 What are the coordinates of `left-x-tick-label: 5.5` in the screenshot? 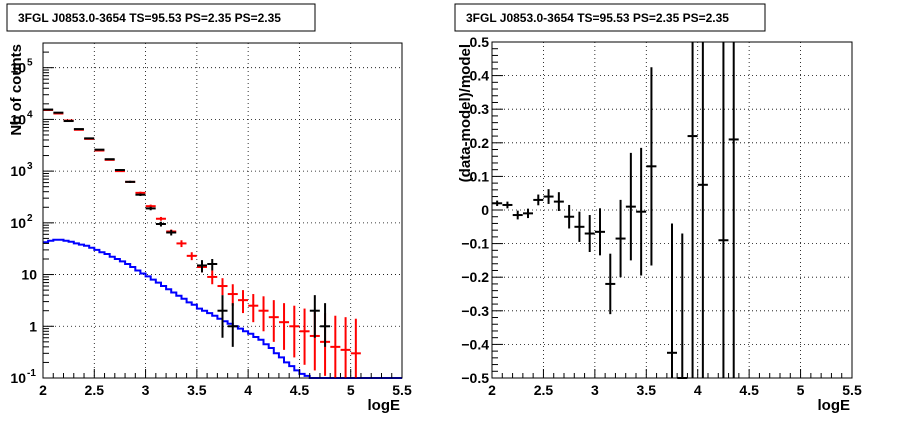 It's located at (402, 390).